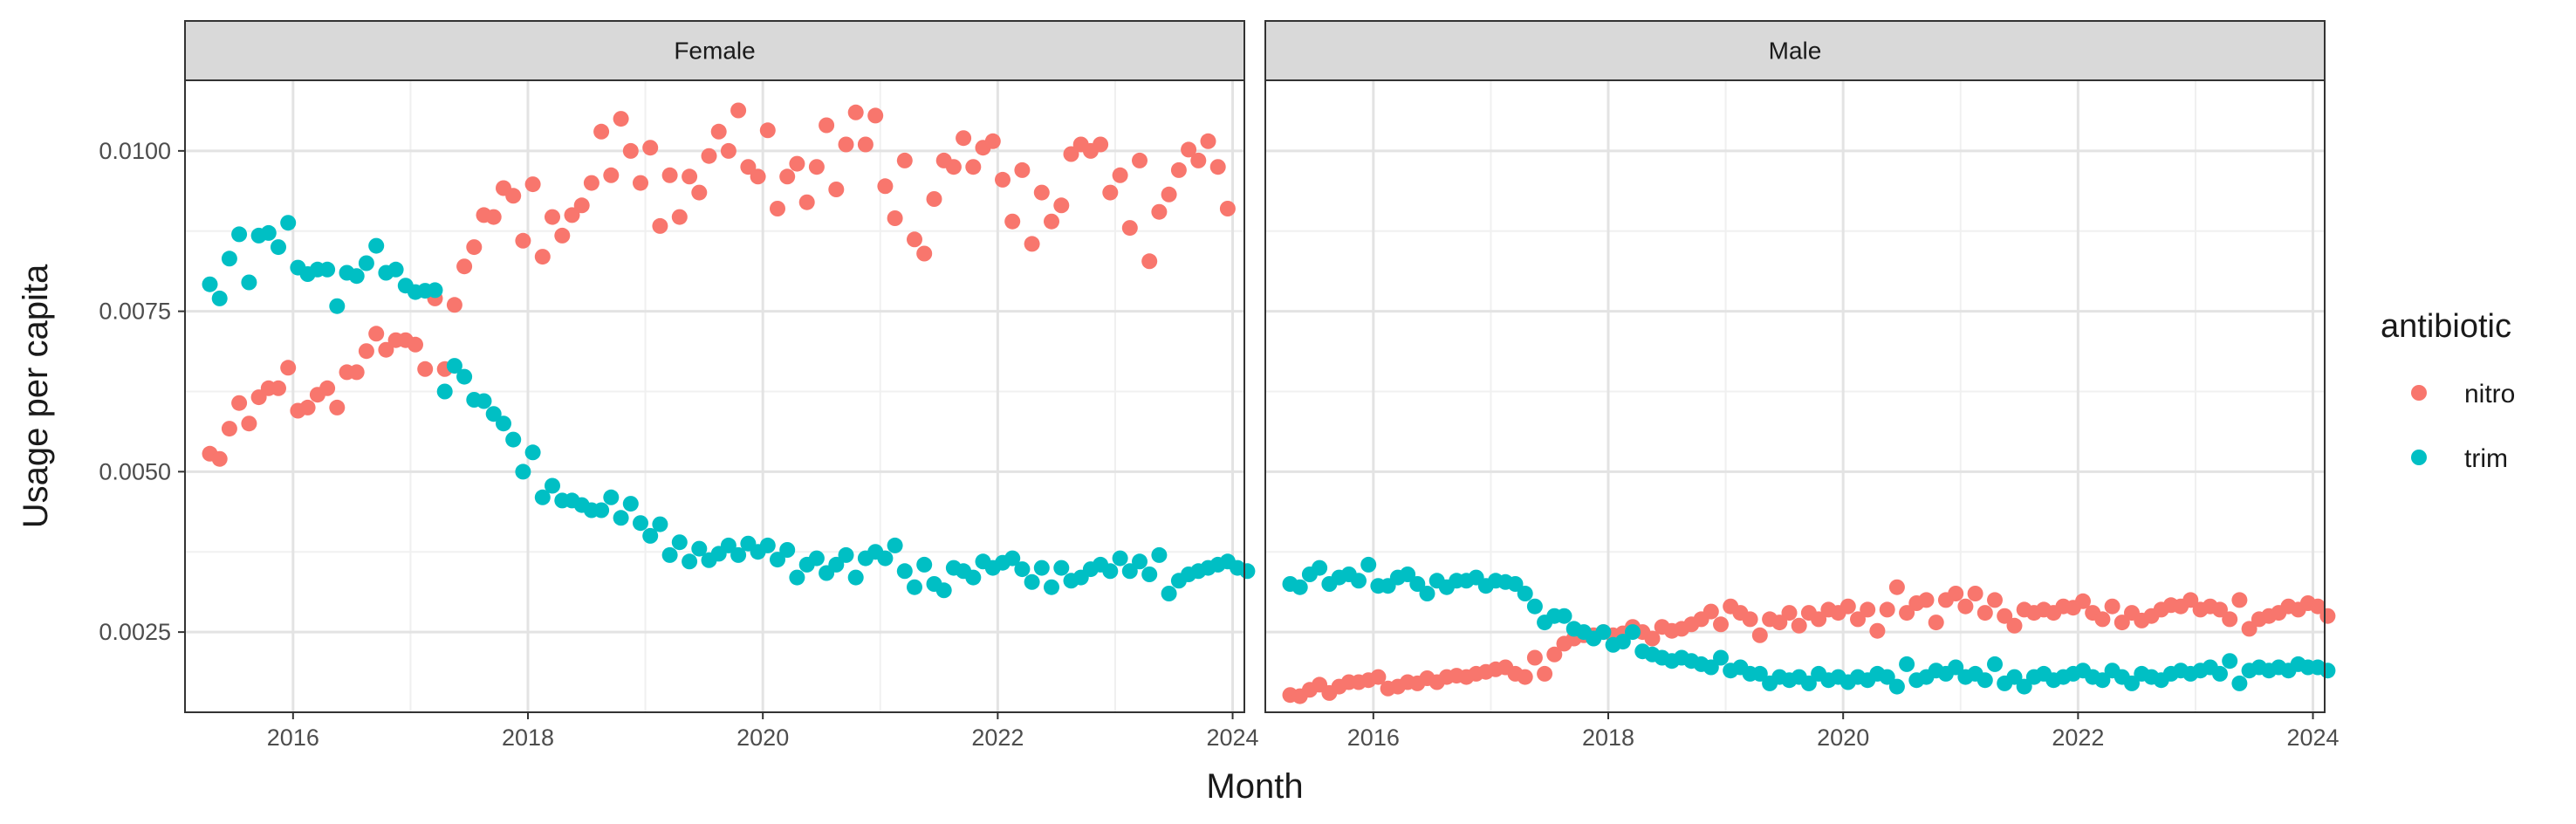 This screenshot has height=824, width=2576. What do you see at coordinates (2489, 394) in the screenshot?
I see `legend-label-nitro: nitro` at bounding box center [2489, 394].